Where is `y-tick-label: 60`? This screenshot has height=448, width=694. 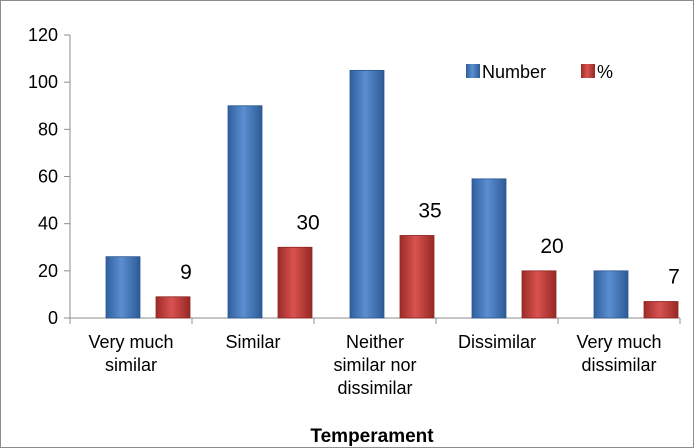
y-tick-label: 60 is located at coordinates (48, 177).